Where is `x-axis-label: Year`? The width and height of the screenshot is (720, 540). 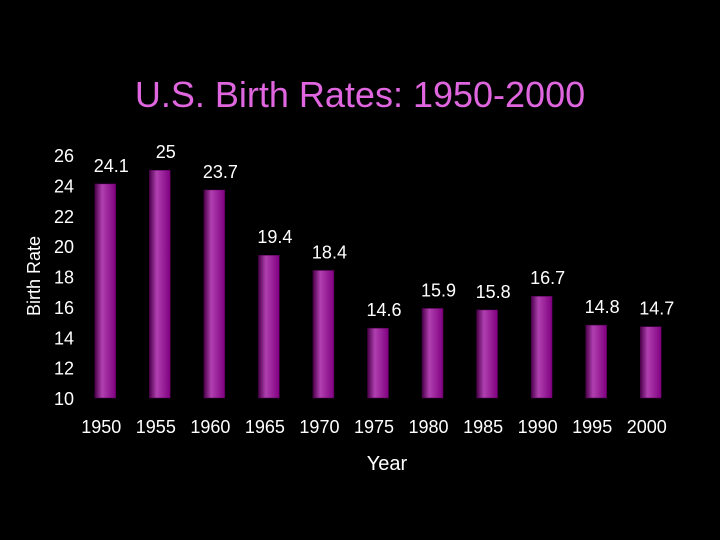 x-axis-label: Year is located at coordinates (387, 464).